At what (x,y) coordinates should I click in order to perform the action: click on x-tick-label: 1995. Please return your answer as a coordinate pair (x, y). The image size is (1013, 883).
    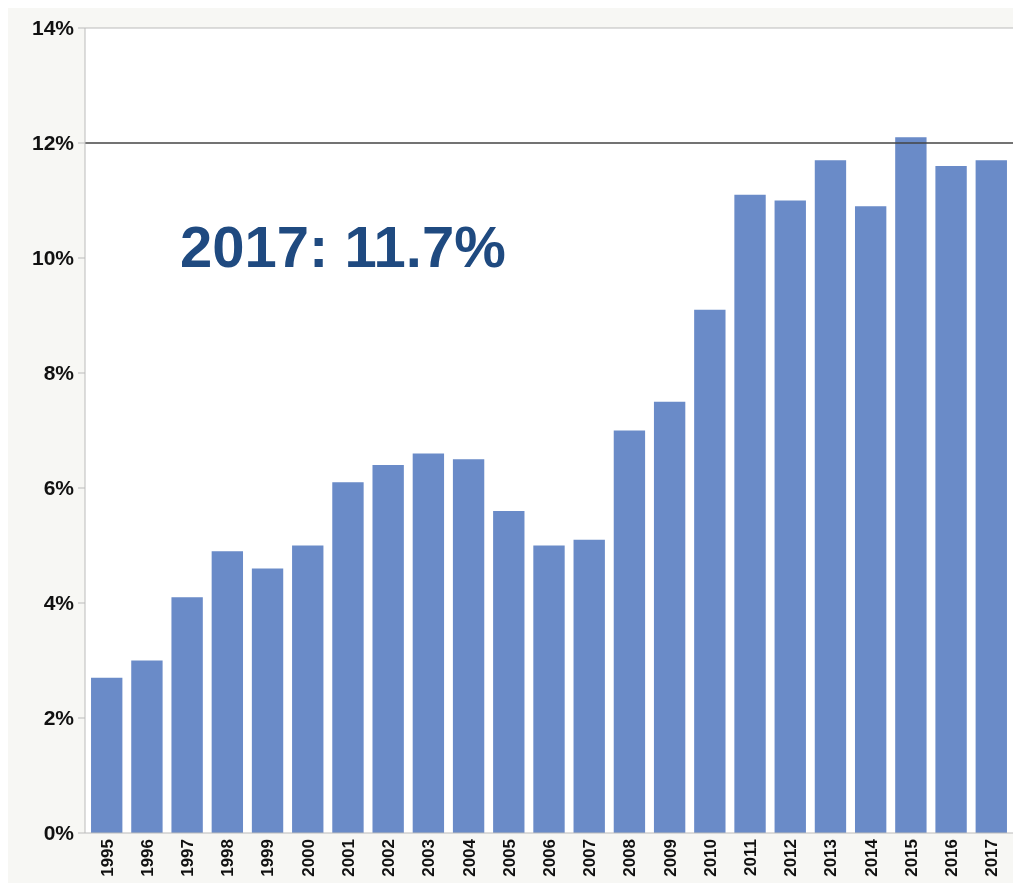
    Looking at the image, I should click on (107, 858).